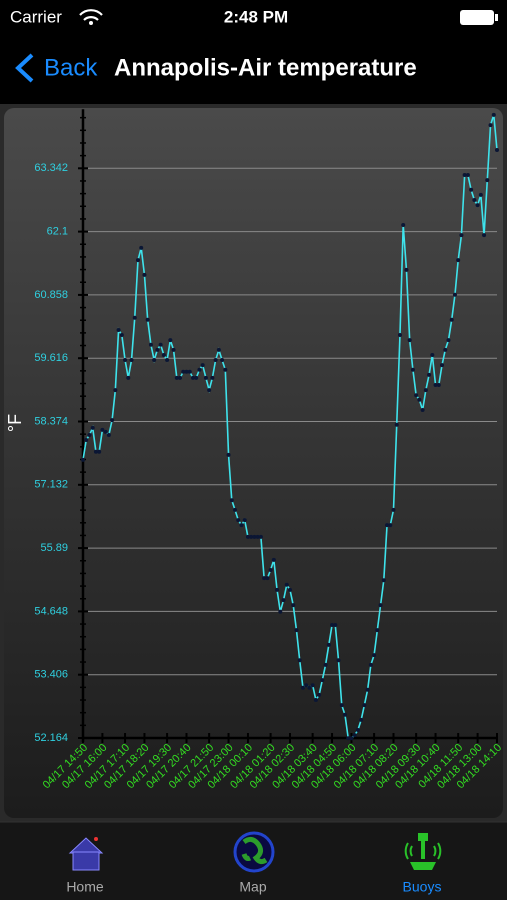  Describe the element at coordinates (423, 851) in the screenshot. I see `buoys-icon` at that location.